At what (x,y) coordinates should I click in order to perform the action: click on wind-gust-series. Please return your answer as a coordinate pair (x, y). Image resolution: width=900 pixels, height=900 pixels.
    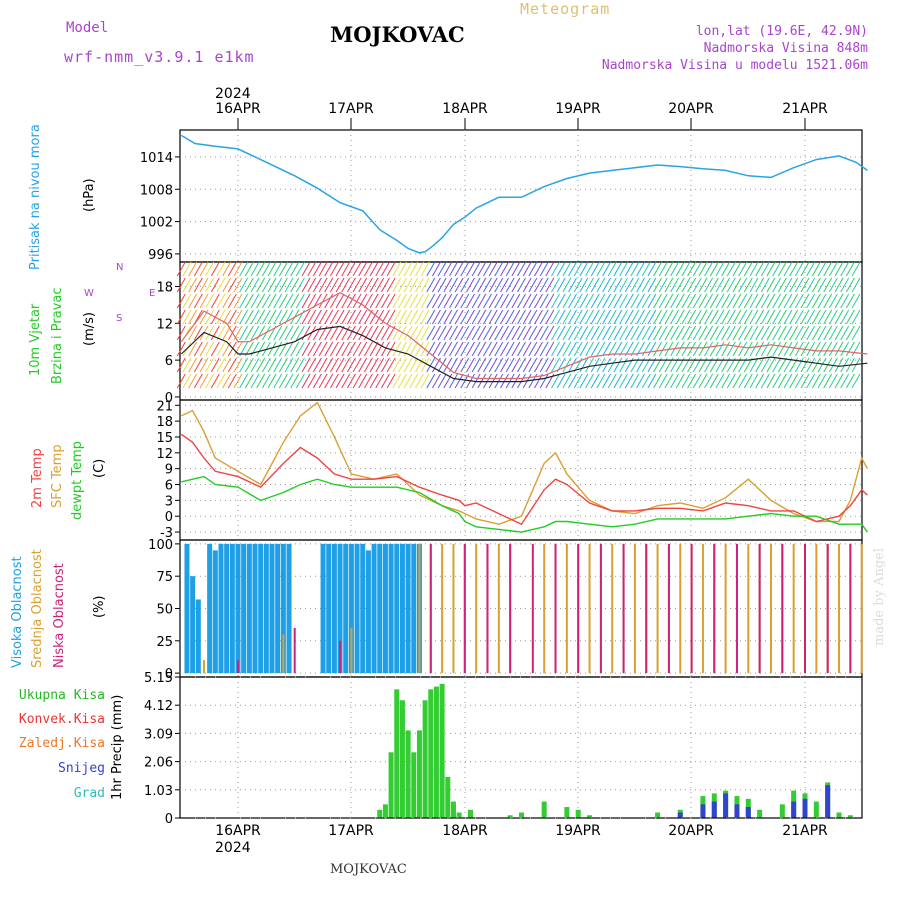
    Looking at the image, I should click on (524, 336).